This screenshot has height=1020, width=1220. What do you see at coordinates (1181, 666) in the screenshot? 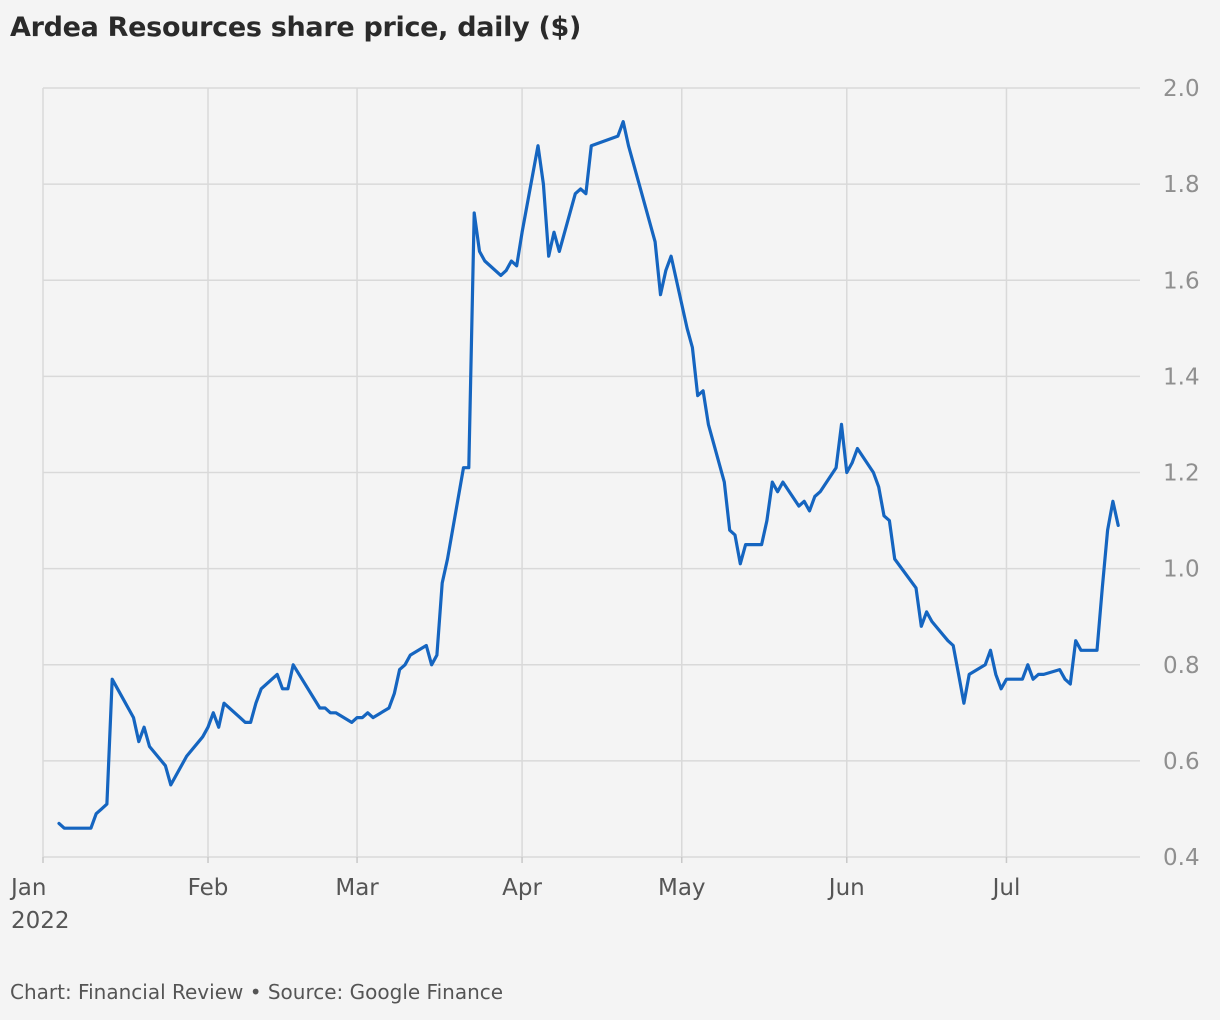
I see `y-tick-label: 0.8` at bounding box center [1181, 666].